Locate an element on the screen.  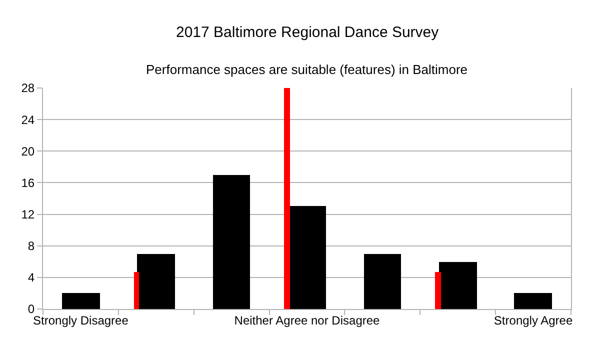
chart-subtitle: Performance spaces are suitable (features) in Baltimore is located at coordinates (307, 69).